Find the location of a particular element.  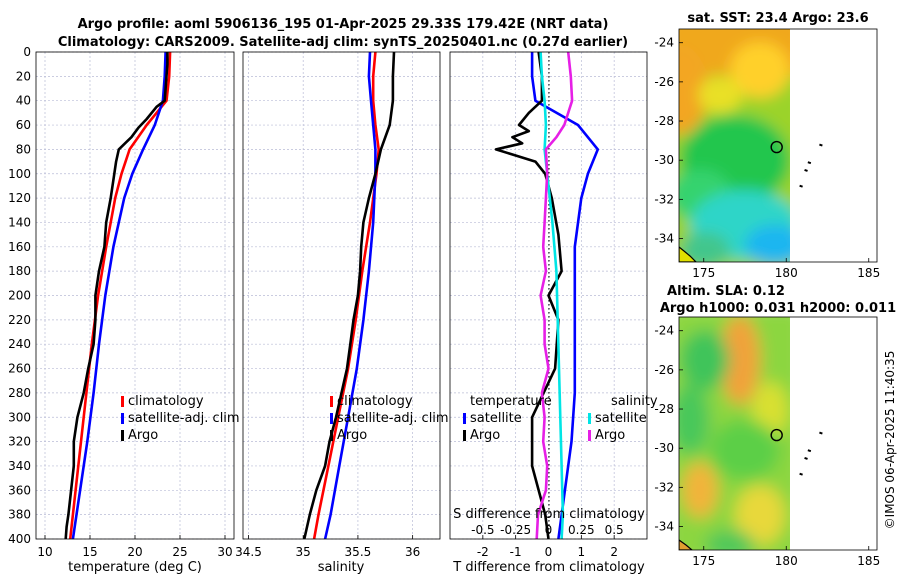

x-tick-label: 35 is located at coordinates (303, 552).